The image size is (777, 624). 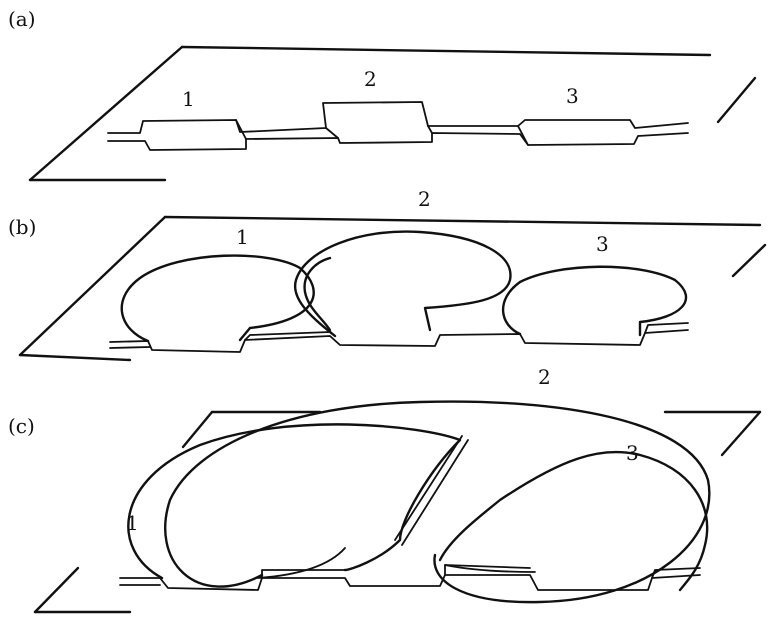 I want to click on panel-b-loop-2-label: 2, so click(x=424, y=199).